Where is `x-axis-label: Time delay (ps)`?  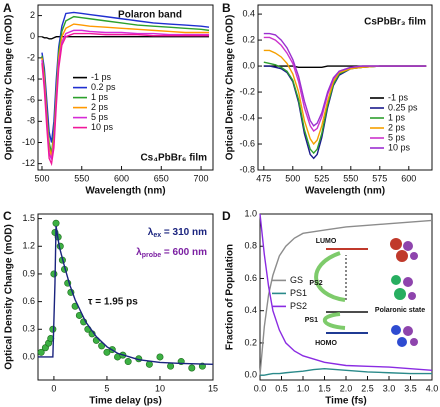 x-axis-label: Time delay (ps) is located at coordinates (125, 401).